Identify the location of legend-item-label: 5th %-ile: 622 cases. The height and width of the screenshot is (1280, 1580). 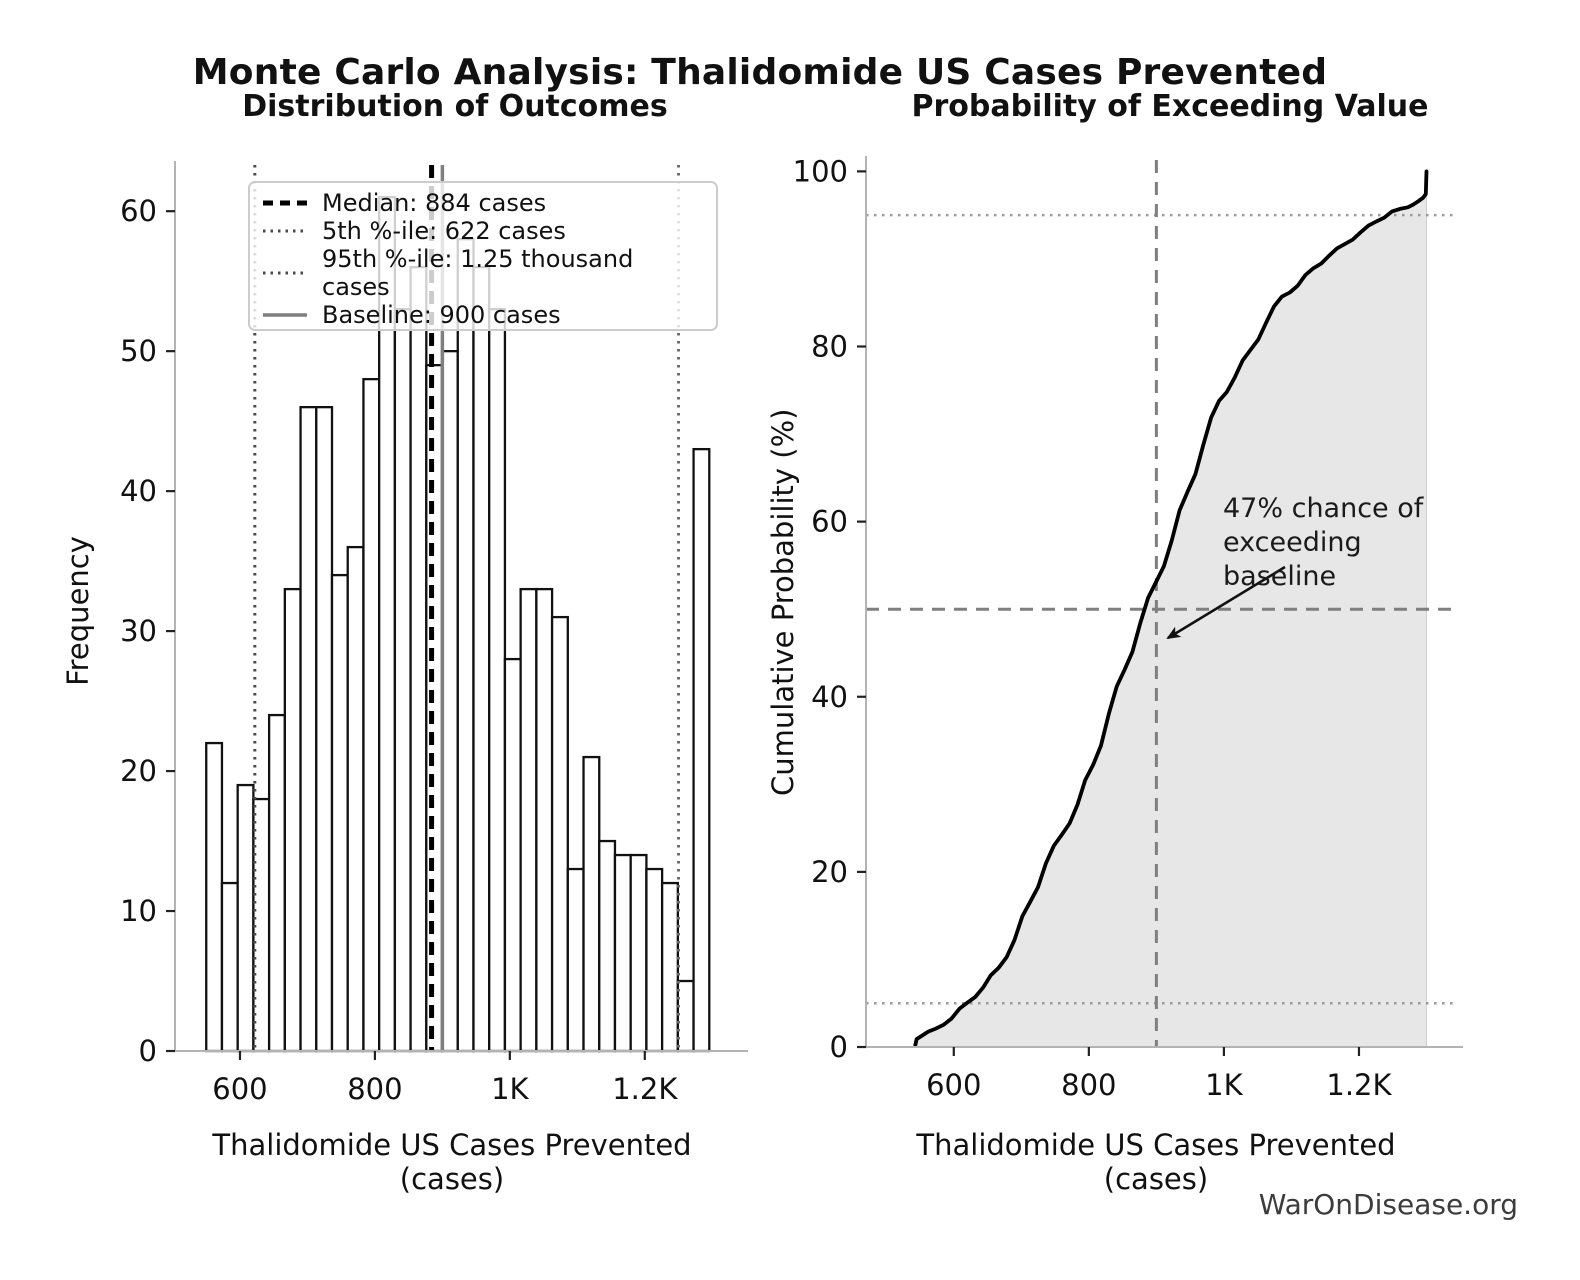
(444, 231).